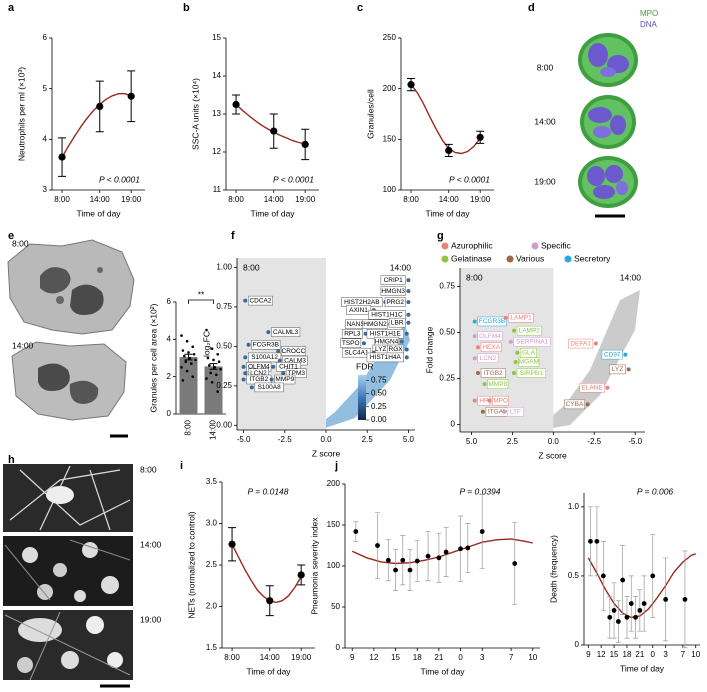 This screenshot has height=692, width=707. I want to click on y-tick-label: 0, so click(453, 424).